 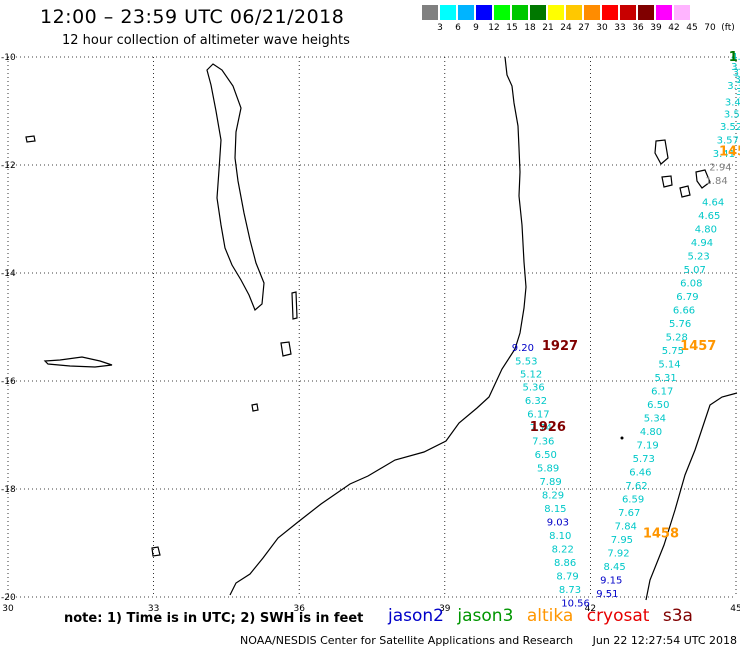 I want to click on wave-height-value: 3.06, so click(x=739, y=101).